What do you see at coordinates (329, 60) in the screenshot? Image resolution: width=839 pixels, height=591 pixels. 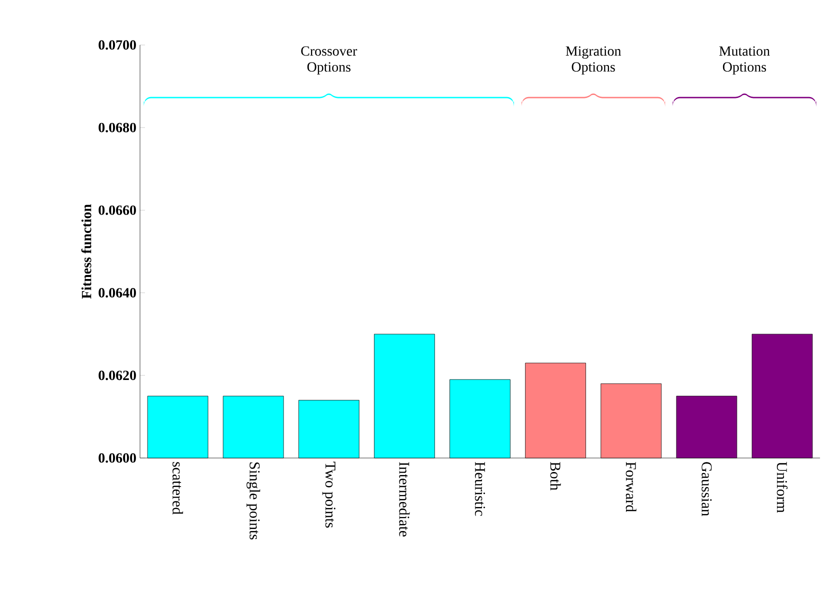 I see `annotation: Crossover Options` at bounding box center [329, 60].